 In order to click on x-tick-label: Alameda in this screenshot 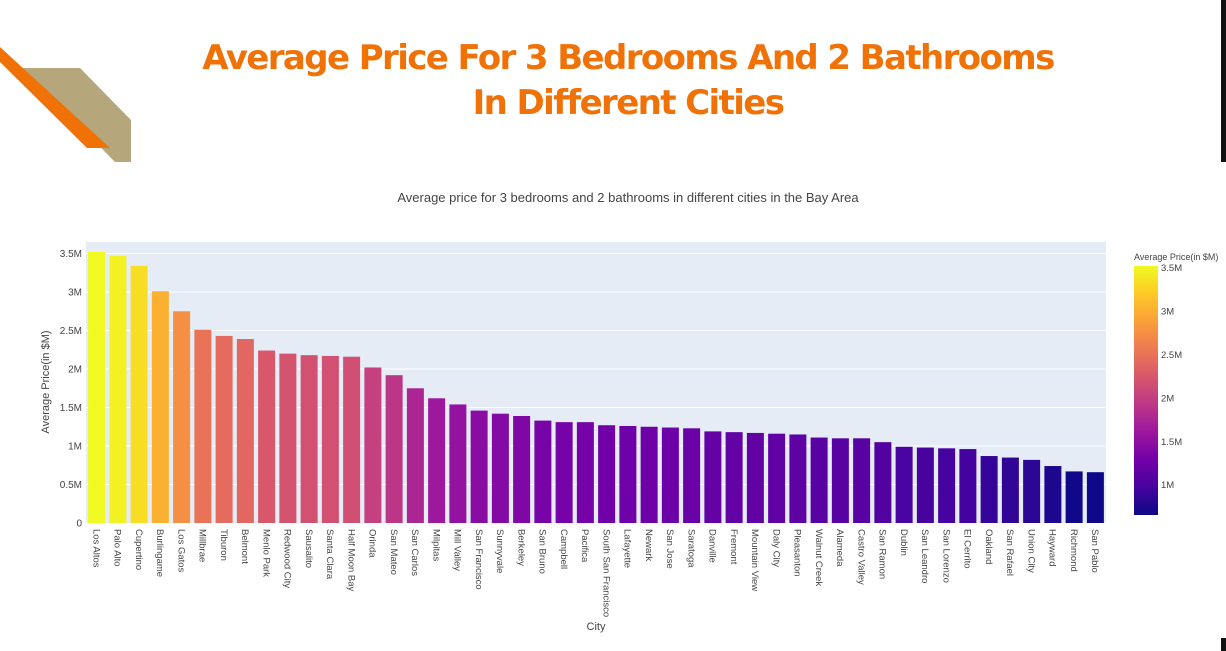, I will do `click(839, 548)`.